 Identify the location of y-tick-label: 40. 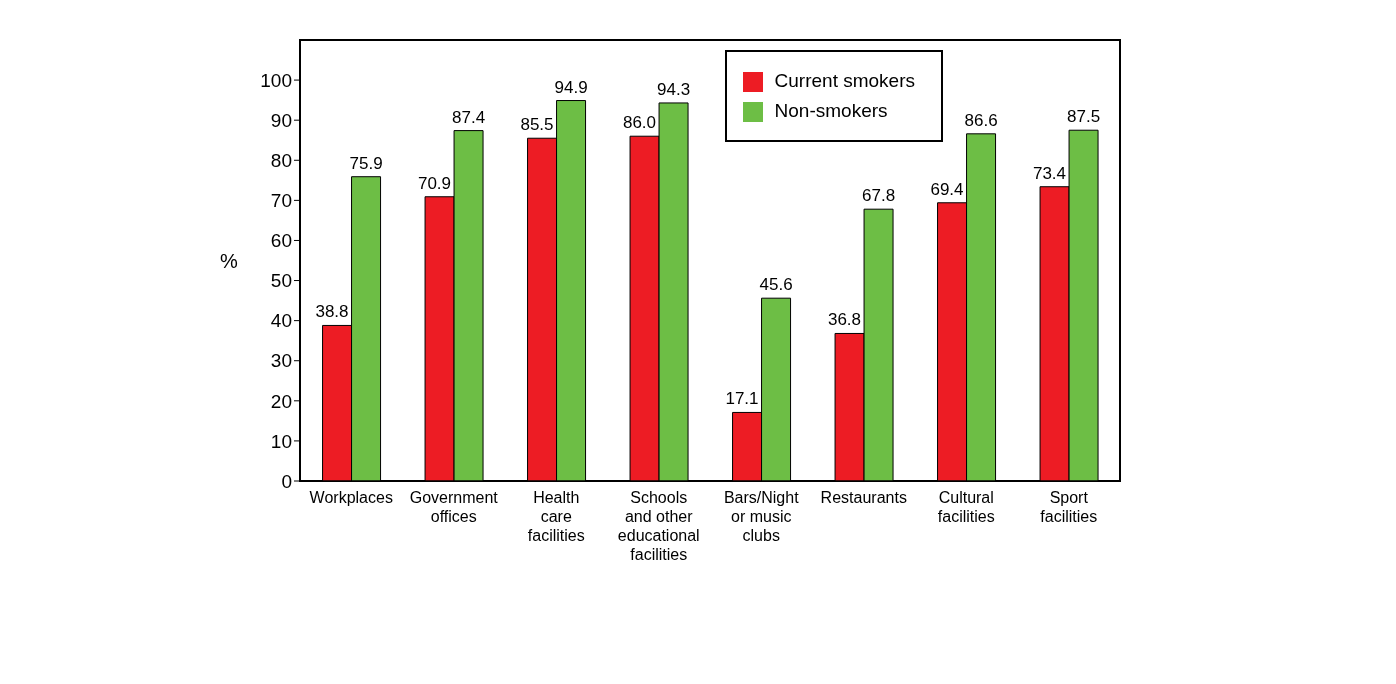
(281, 321).